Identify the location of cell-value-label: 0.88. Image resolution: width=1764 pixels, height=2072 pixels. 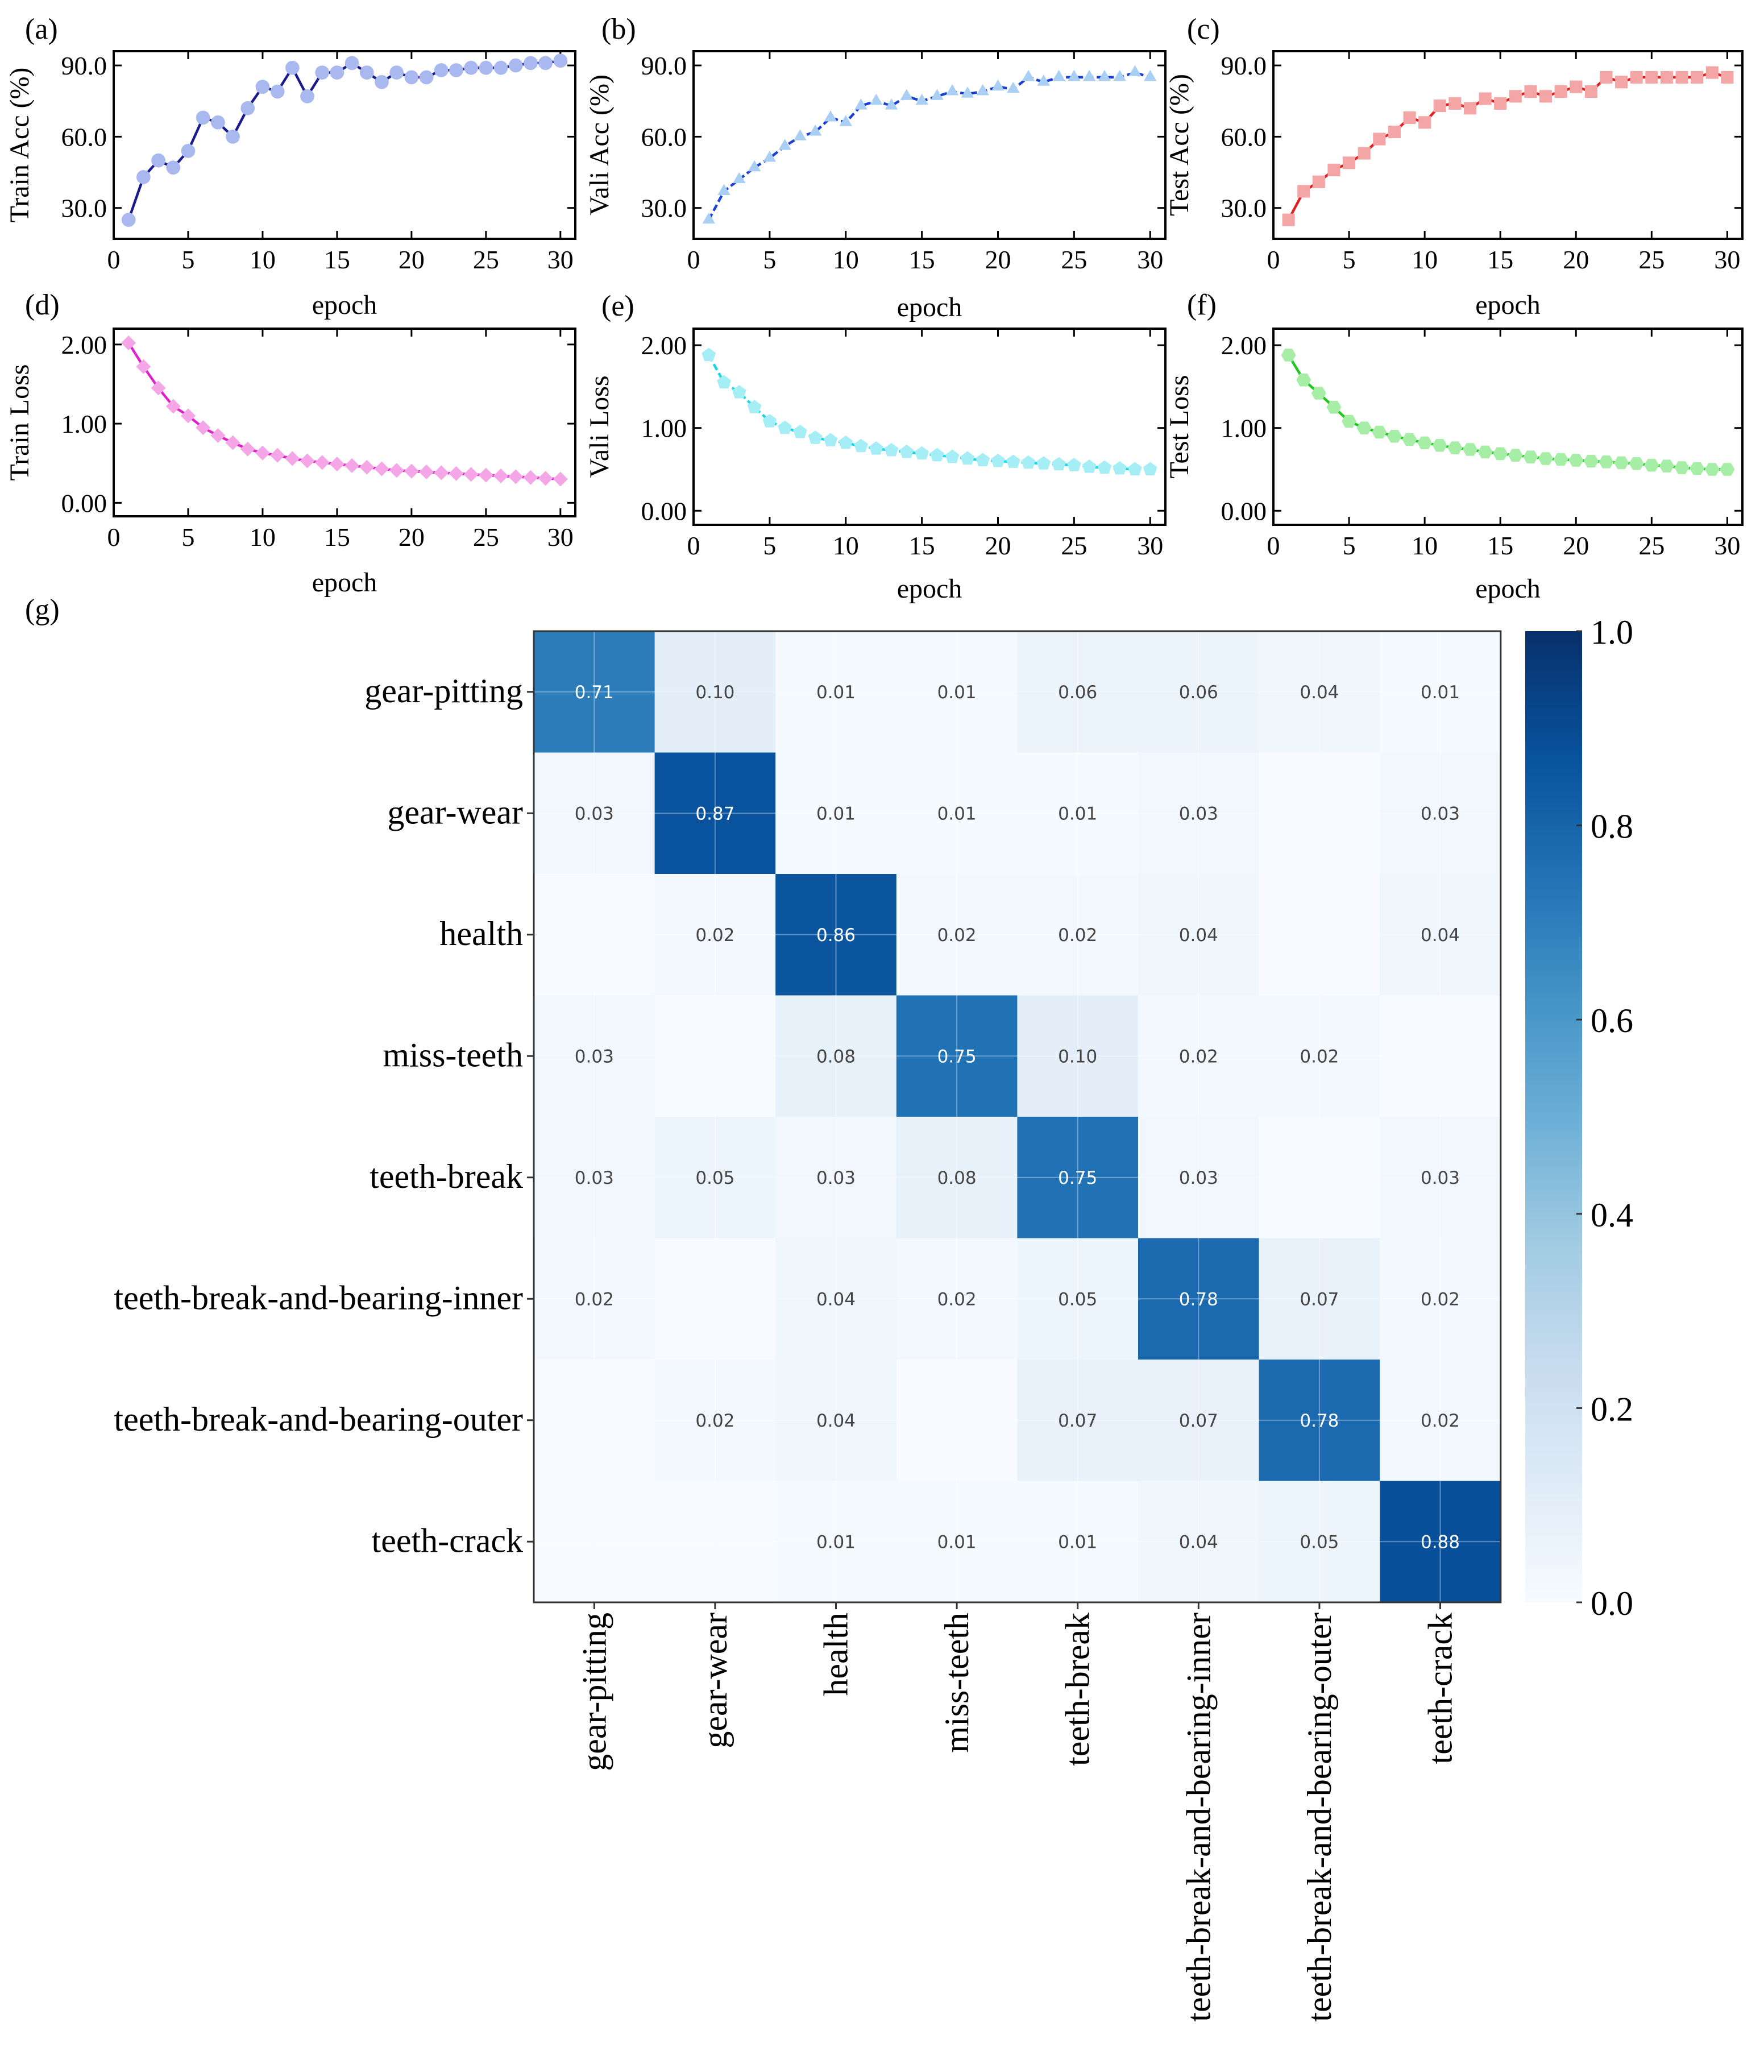
(1440, 1542).